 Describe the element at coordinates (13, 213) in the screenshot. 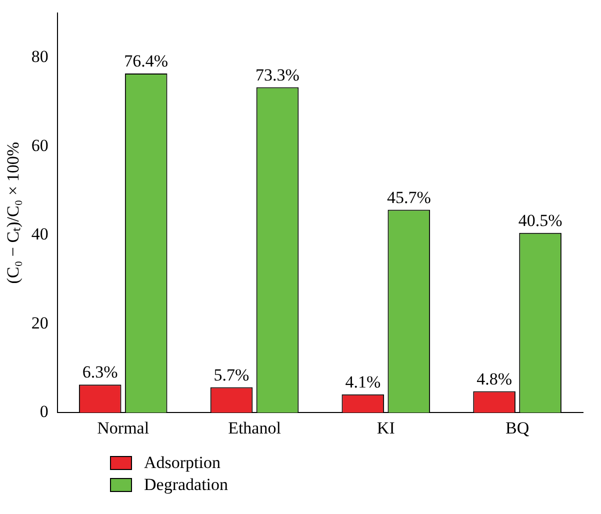

I see `y-axis-title: (C₀ − Cₜ)/C₀ × 100%` at that location.